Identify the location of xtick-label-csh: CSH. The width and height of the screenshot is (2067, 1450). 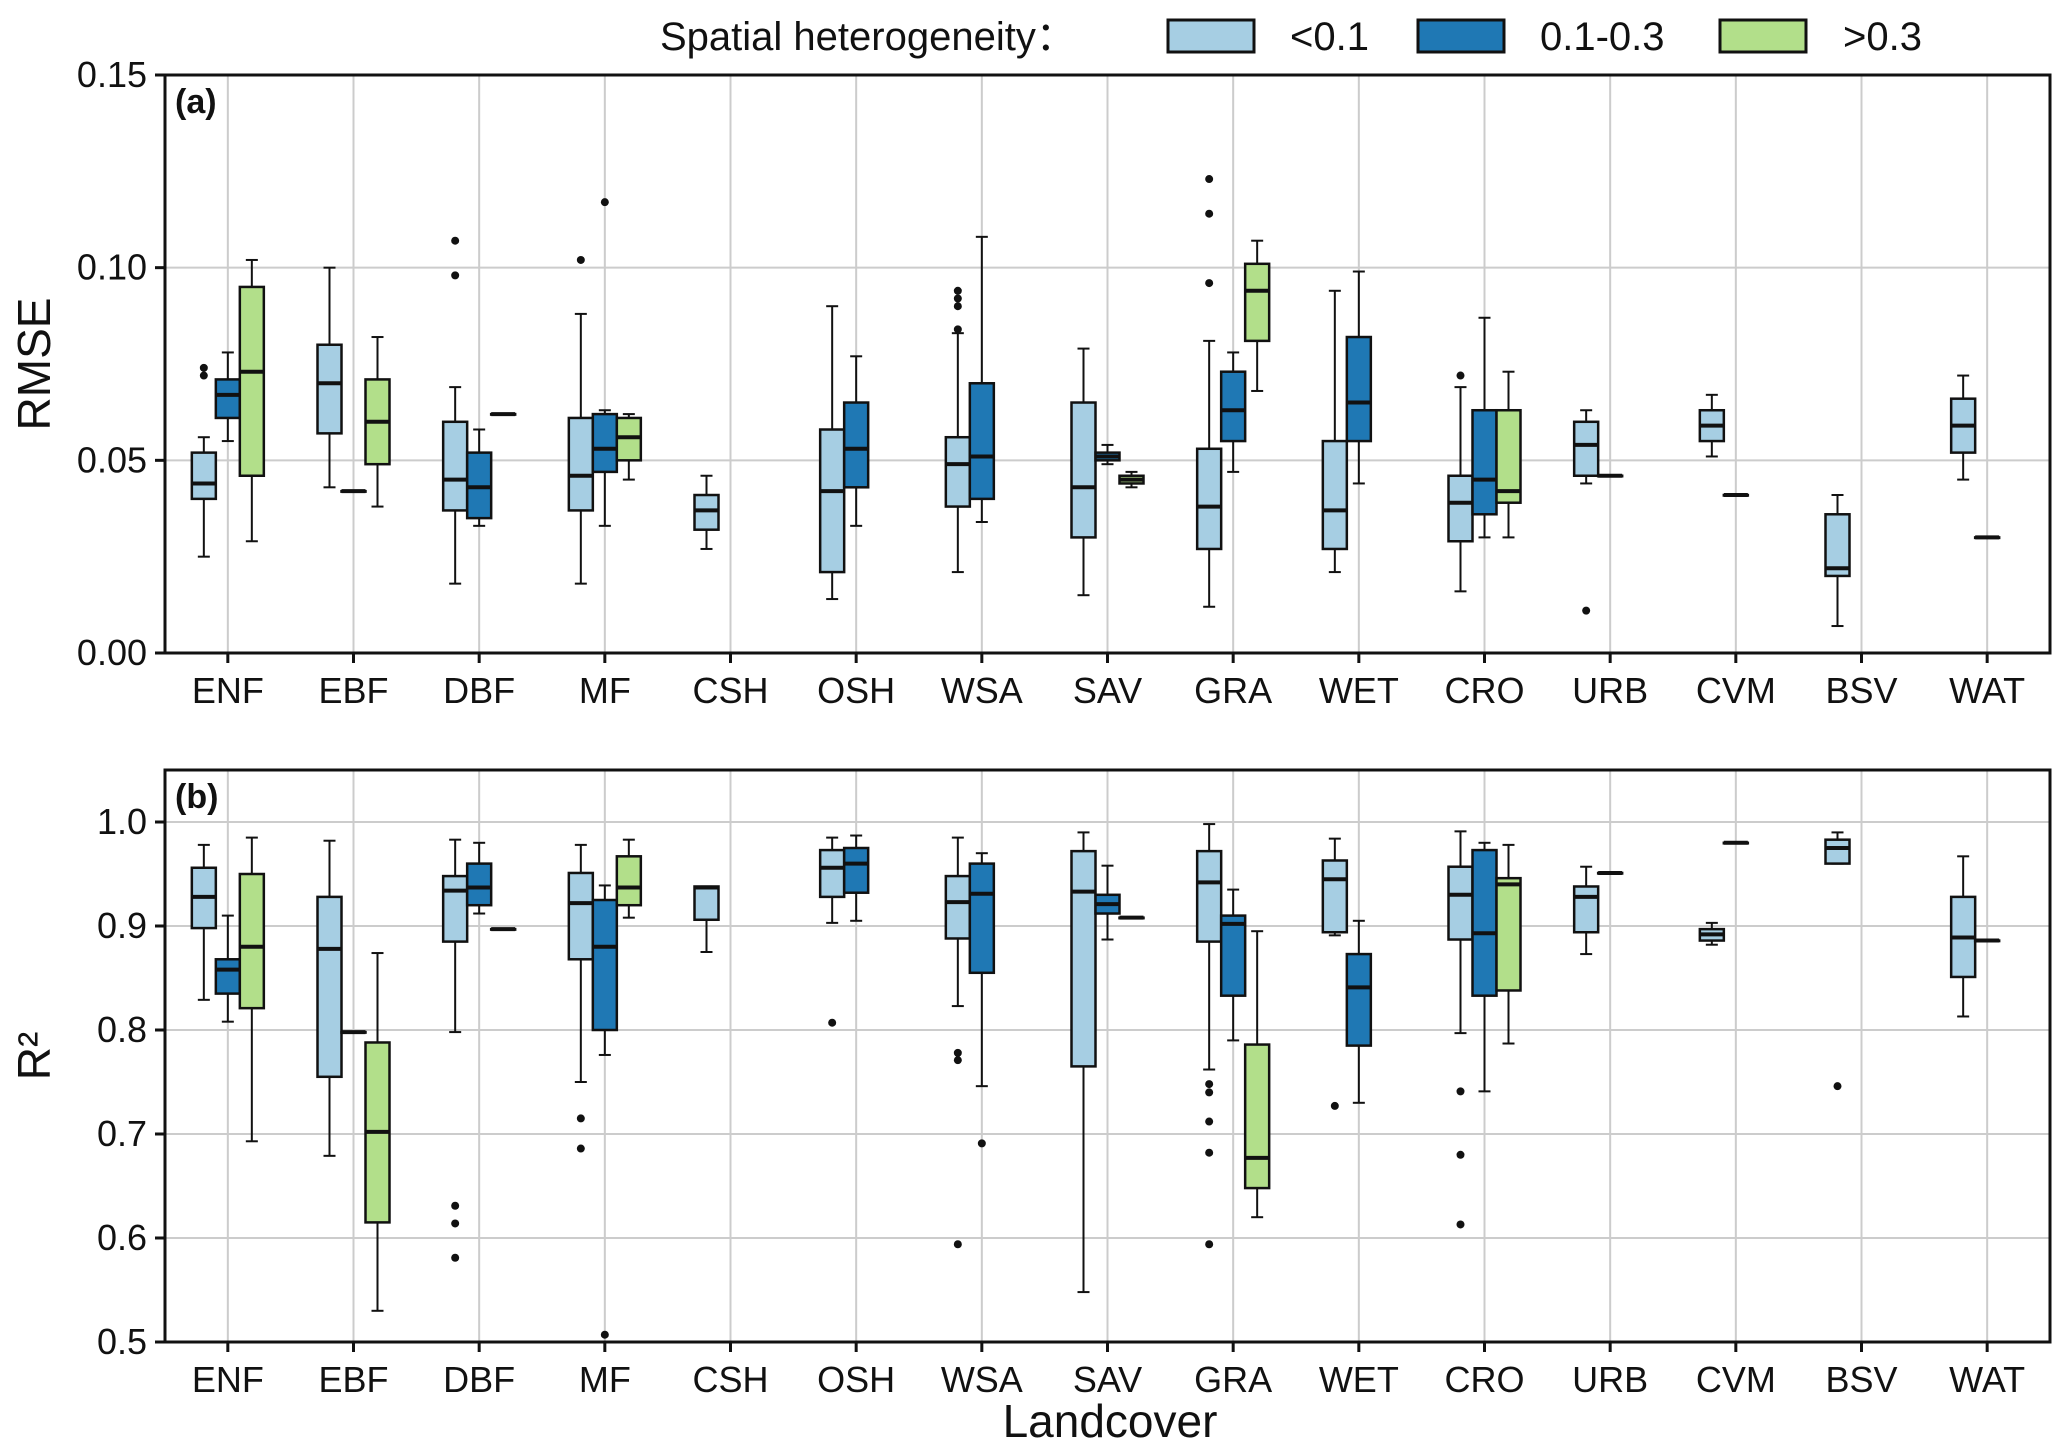
(730, 1379).